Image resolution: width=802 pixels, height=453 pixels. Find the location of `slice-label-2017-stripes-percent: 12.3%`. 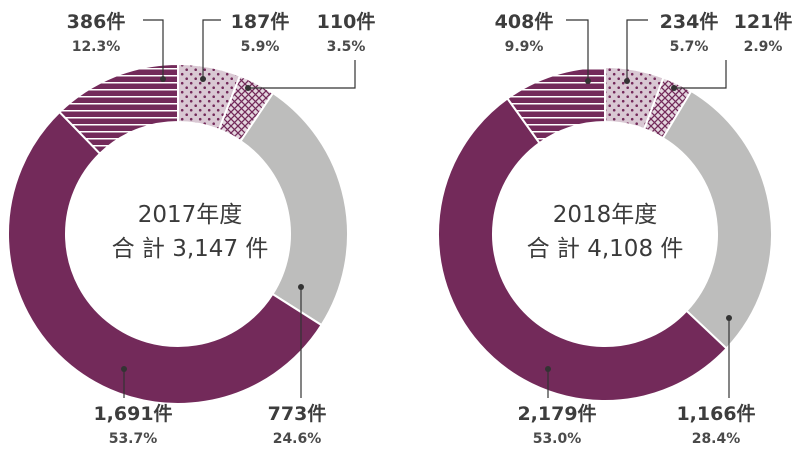

slice-label-2017-stripes-percent: 12.3% is located at coordinates (96, 47).